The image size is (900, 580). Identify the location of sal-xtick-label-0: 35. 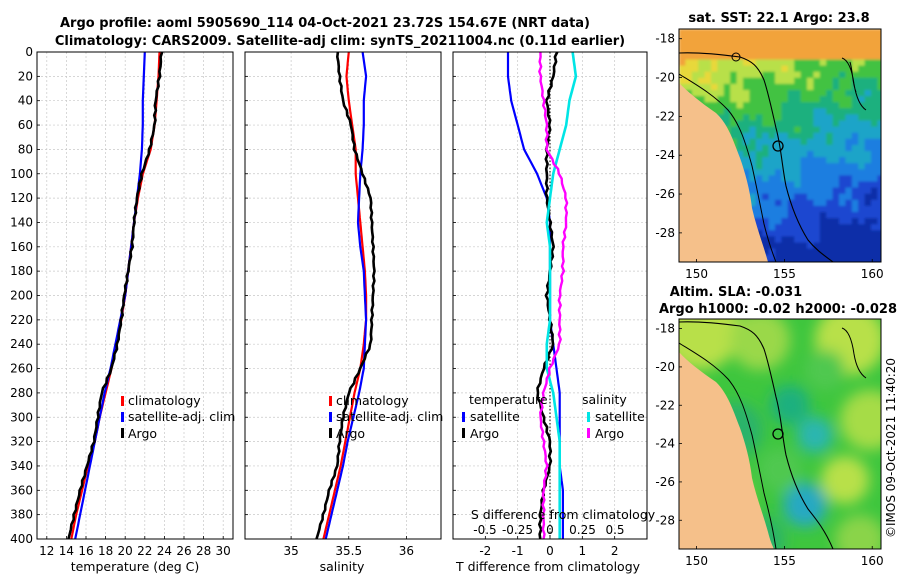
(290, 551).